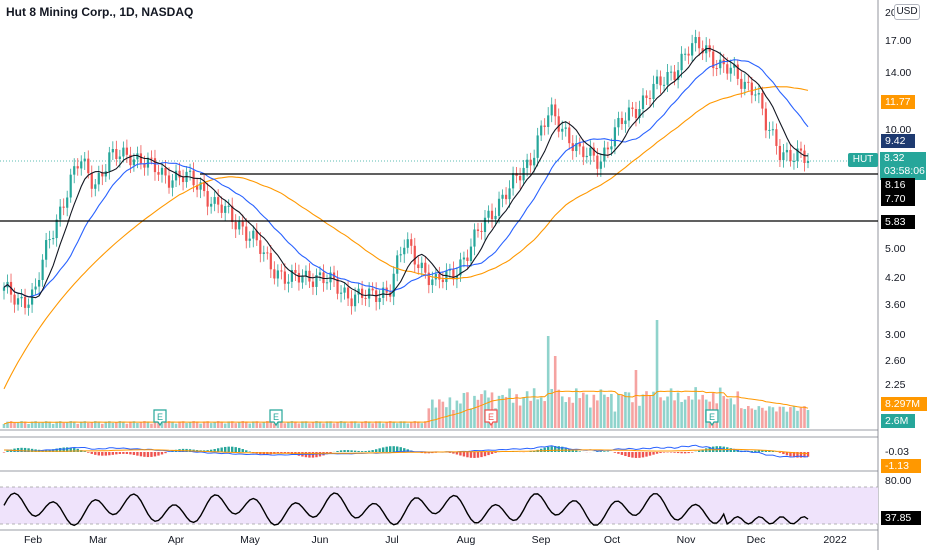 The height and width of the screenshot is (550, 932). I want to click on earnings-label: E, so click(491, 417).